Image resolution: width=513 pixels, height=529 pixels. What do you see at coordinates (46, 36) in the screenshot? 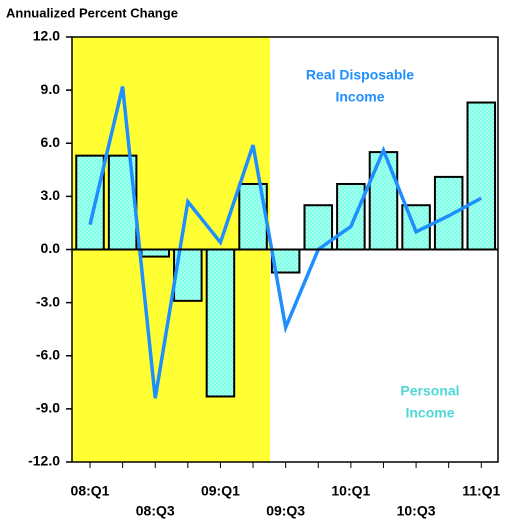
I see `y-tick-label: 12.0` at bounding box center [46, 36].